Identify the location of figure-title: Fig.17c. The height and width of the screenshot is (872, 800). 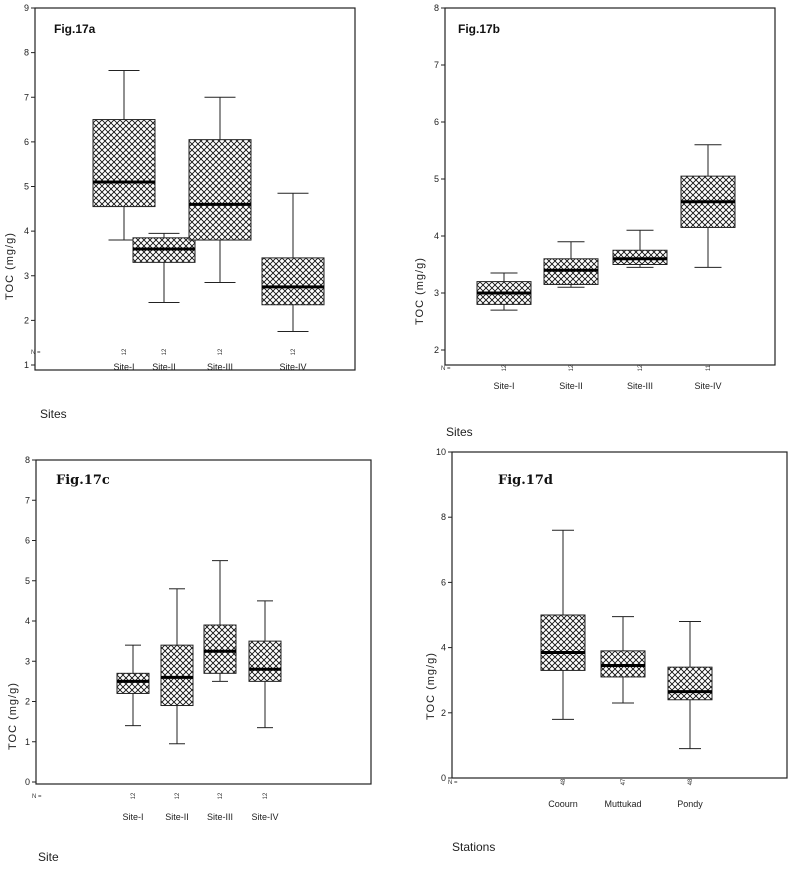
(83, 480).